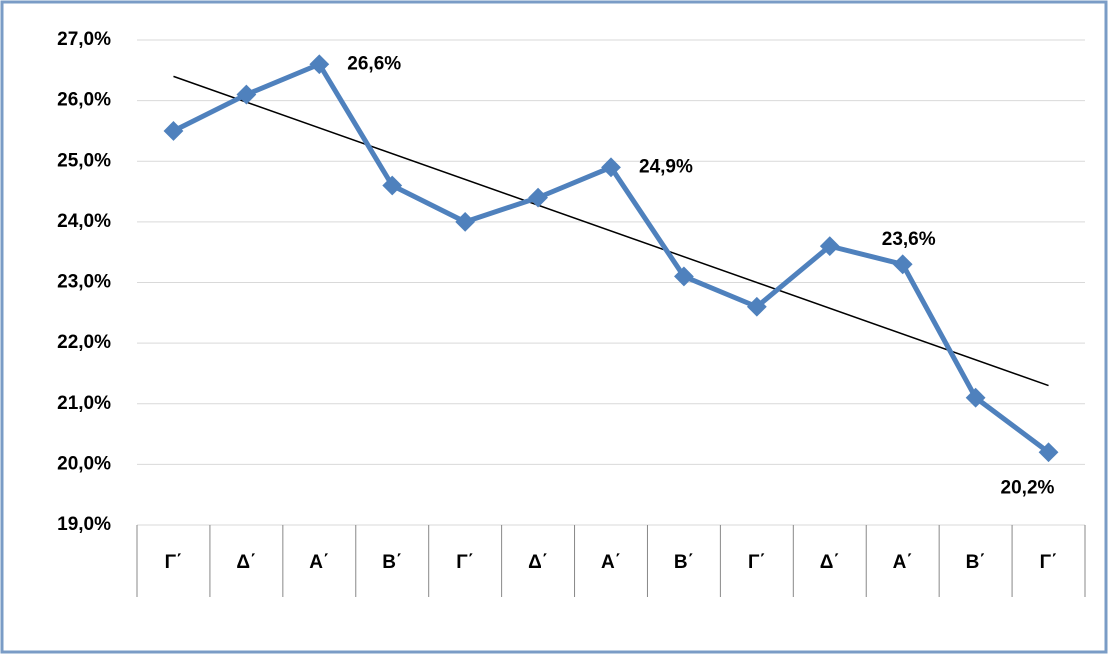 The height and width of the screenshot is (654, 1108). I want to click on y-tick-label: 20,0%, so click(84, 463).